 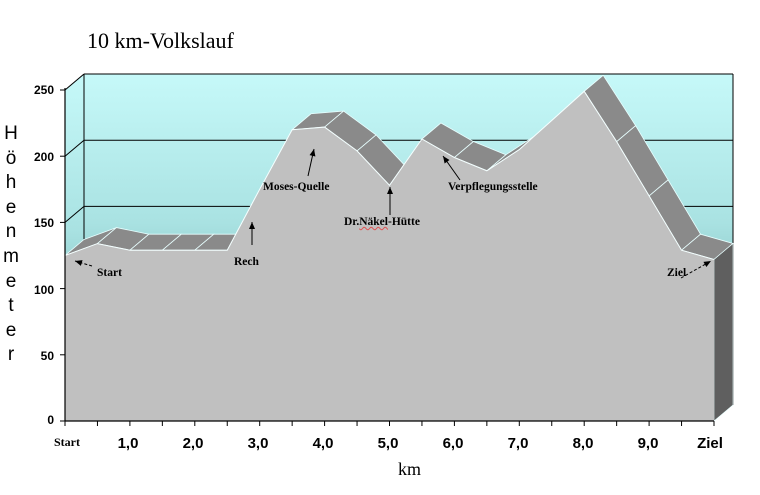 What do you see at coordinates (246, 262) in the screenshot?
I see `annotation-rech: Rech` at bounding box center [246, 262].